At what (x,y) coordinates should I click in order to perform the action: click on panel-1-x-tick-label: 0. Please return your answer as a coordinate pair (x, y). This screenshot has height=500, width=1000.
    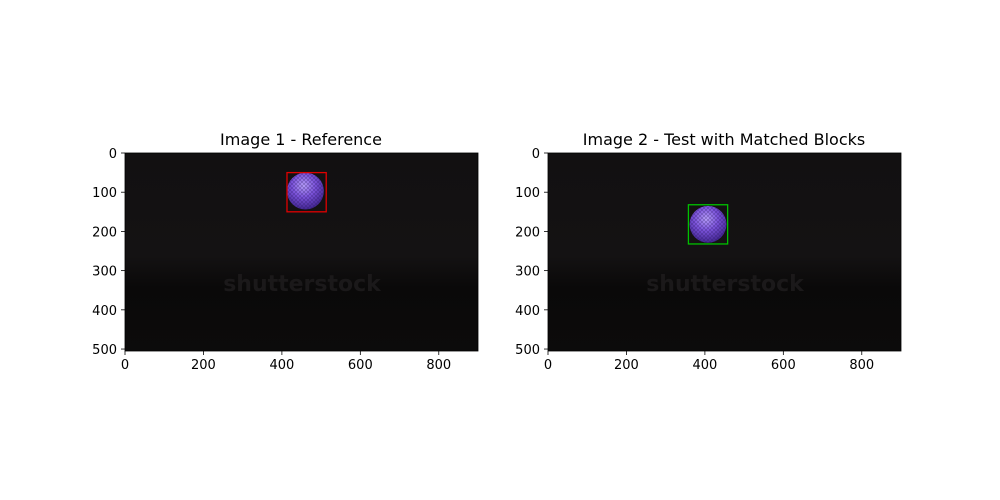
    Looking at the image, I should click on (125, 365).